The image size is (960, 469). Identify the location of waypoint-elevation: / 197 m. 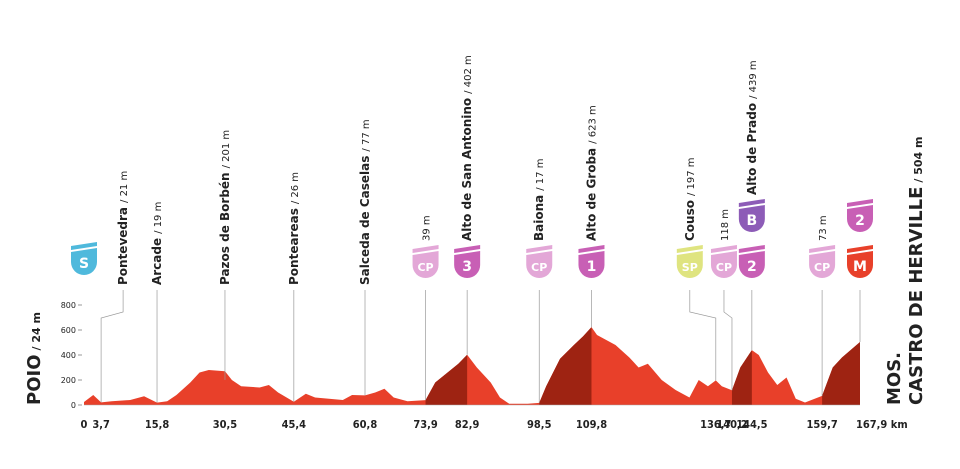
(691, 176).